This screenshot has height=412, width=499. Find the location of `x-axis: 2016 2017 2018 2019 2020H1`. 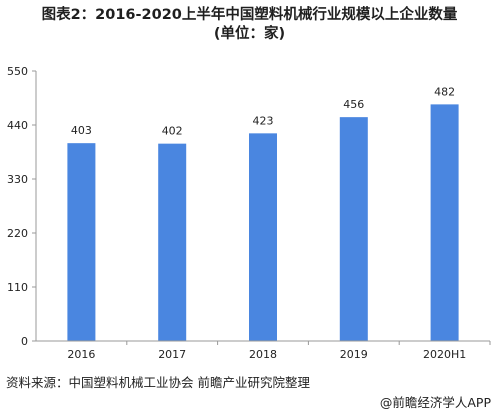

x-axis: 2016 2017 2018 2019 2020H1 is located at coordinates (263, 350).